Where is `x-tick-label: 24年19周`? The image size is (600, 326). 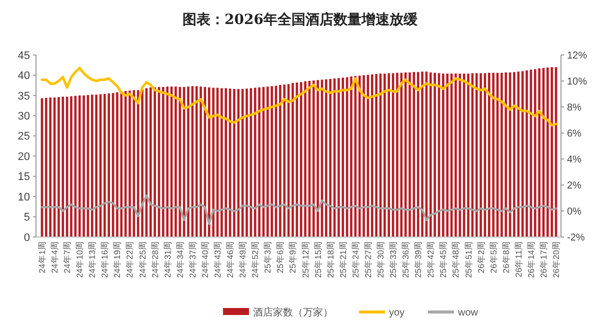
x-tick-label: 24年19周 is located at coordinates (117, 259).